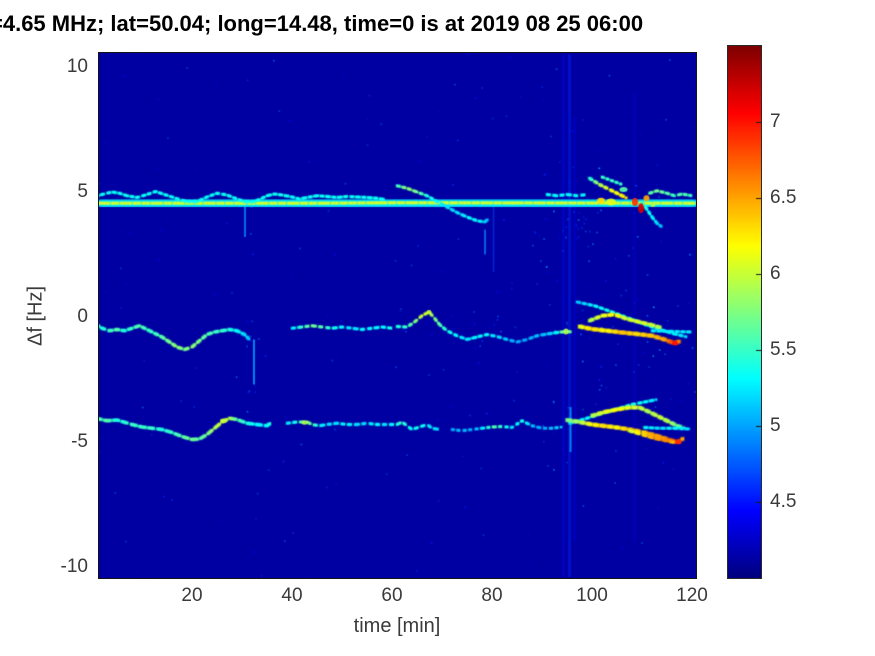 This screenshot has height=656, width=875. Describe the element at coordinates (77, 66) in the screenshot. I see `y-tick-label: 10` at that location.